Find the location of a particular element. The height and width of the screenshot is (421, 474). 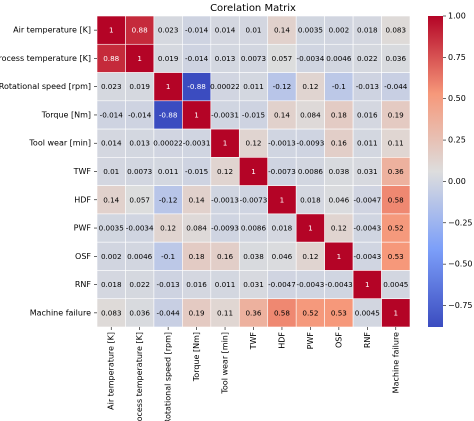

y-tick-label: TWF is located at coordinates (82, 171).